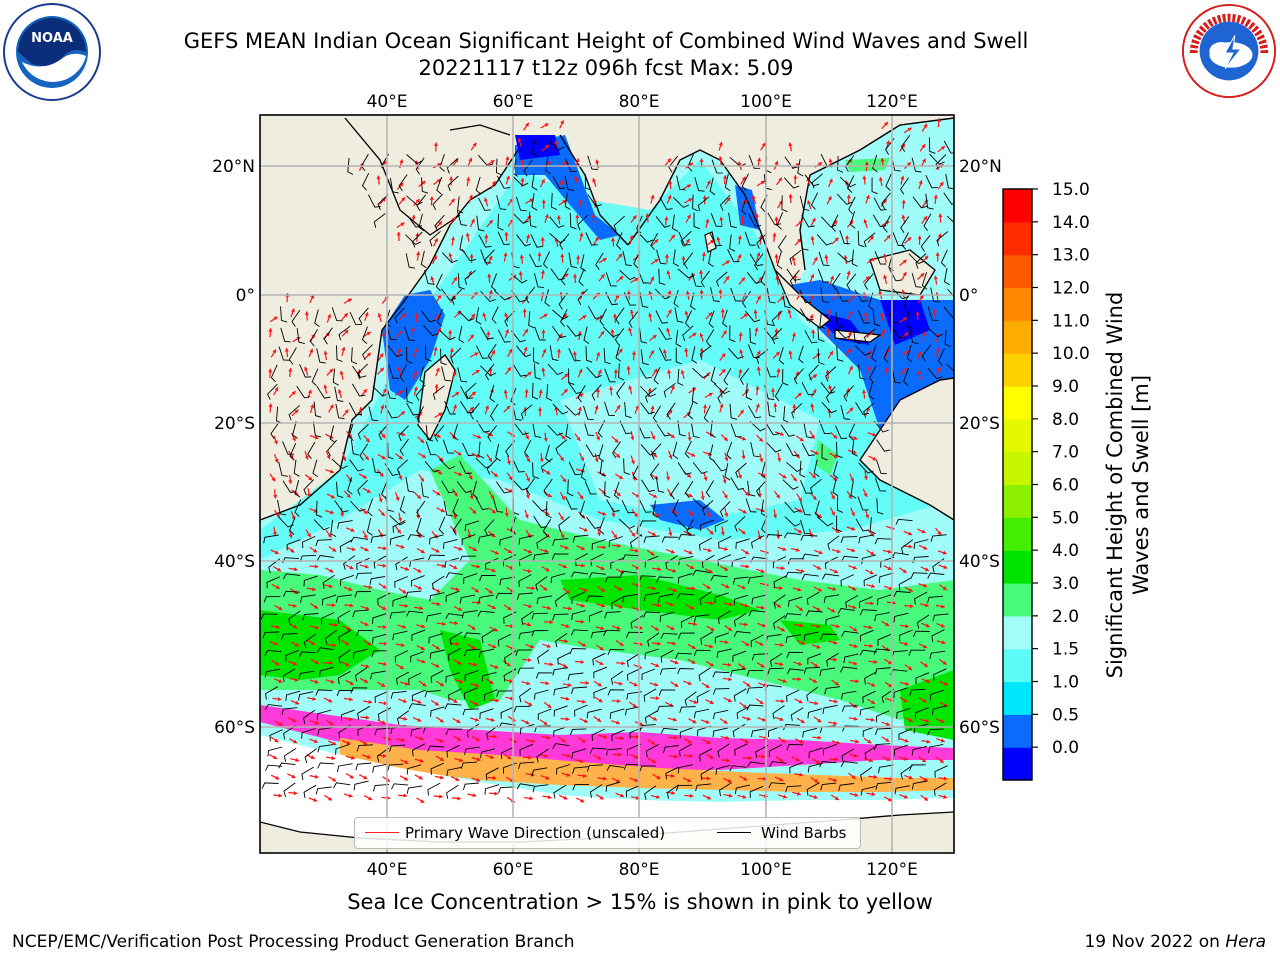 The width and height of the screenshot is (1280, 960). Describe the element at coordinates (387, 870) in the screenshot. I see `lon-label-bottom: 40°E` at that location.